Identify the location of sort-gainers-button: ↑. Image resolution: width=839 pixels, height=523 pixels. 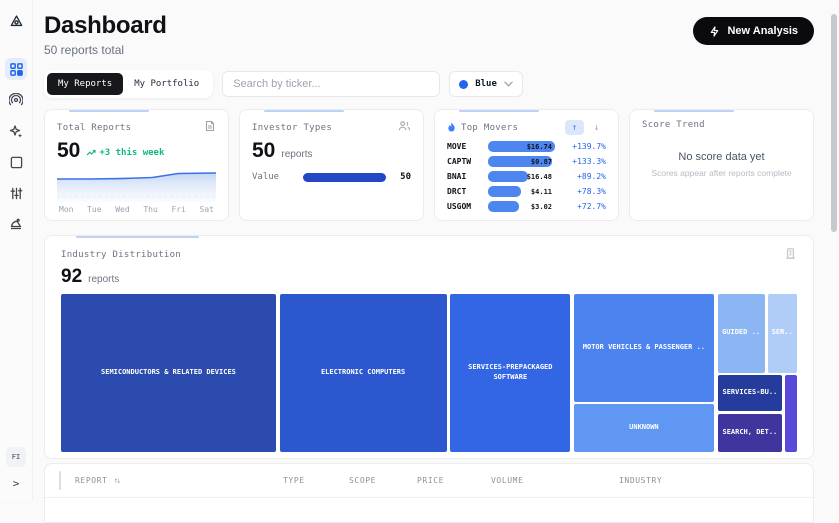
(574, 127).